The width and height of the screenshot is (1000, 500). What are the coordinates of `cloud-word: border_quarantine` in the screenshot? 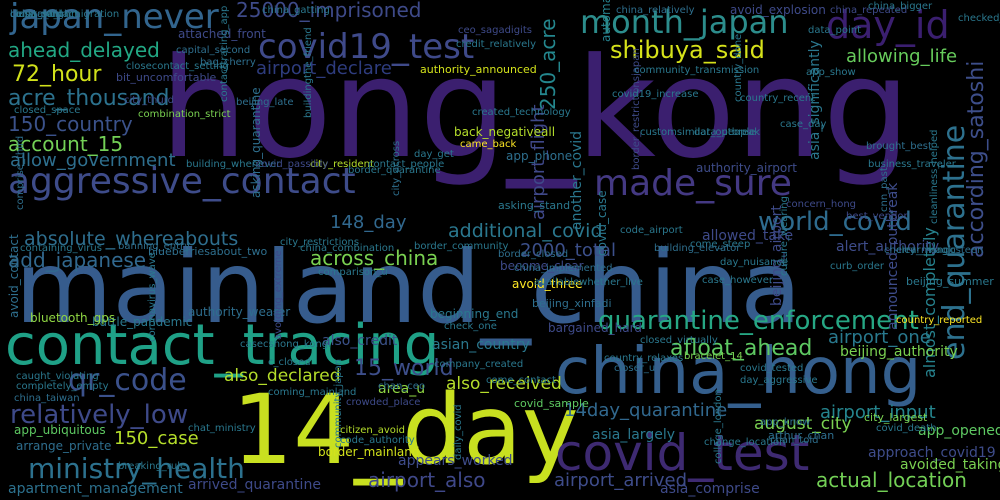 It's located at (394, 170).